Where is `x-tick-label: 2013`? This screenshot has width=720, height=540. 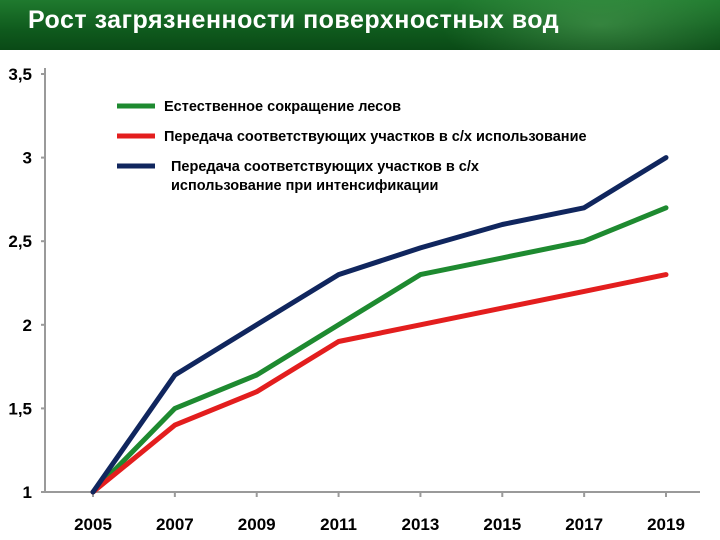
x-tick-label: 2013 is located at coordinates (421, 524).